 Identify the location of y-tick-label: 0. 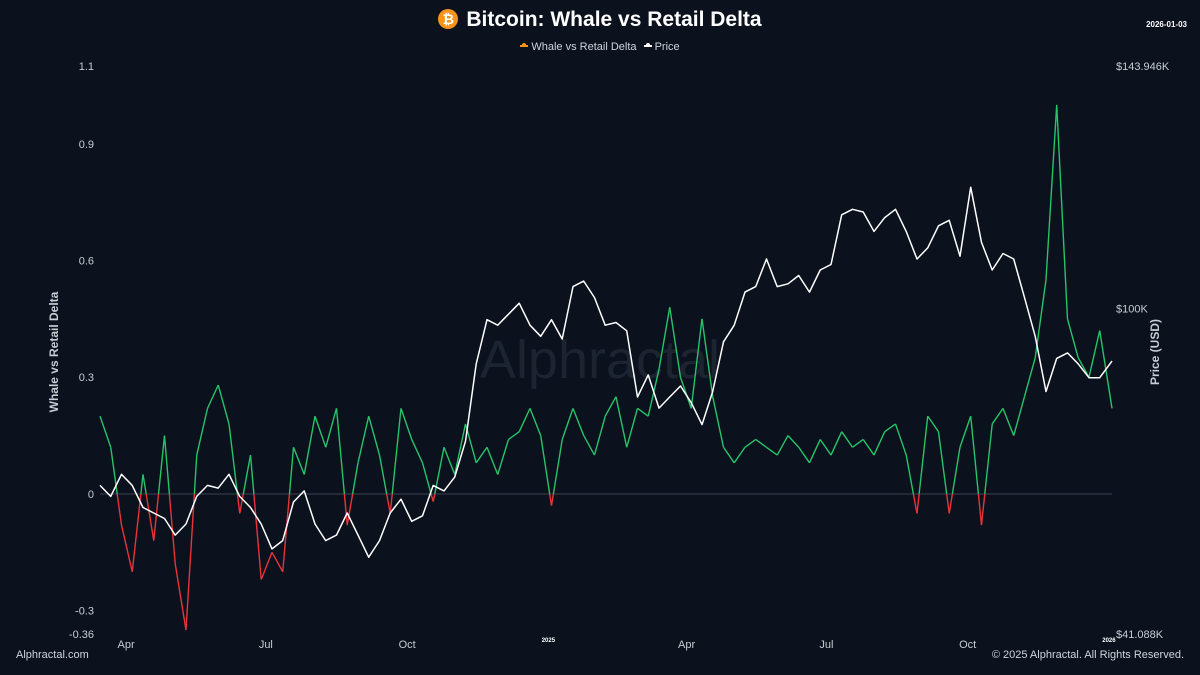
(91, 495).